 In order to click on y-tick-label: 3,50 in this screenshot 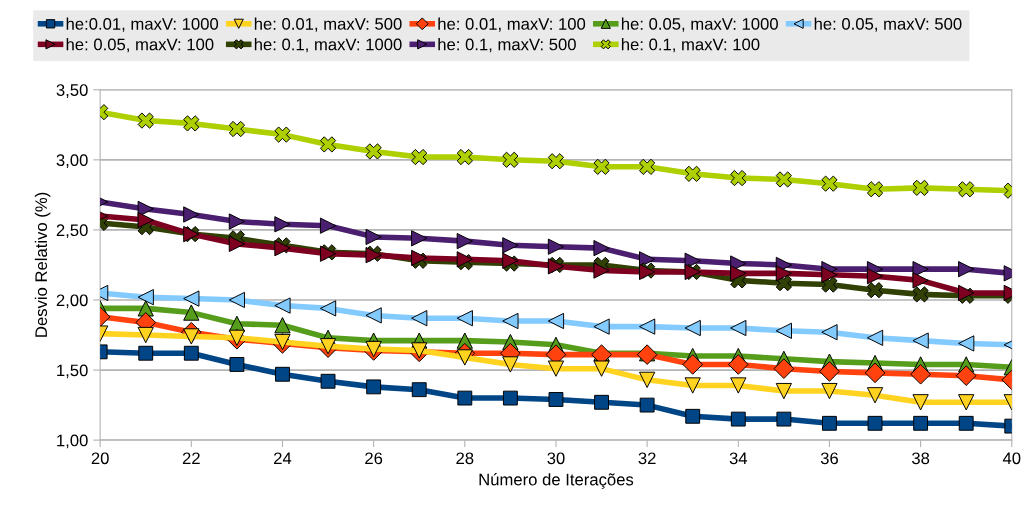, I will do `click(72, 91)`.